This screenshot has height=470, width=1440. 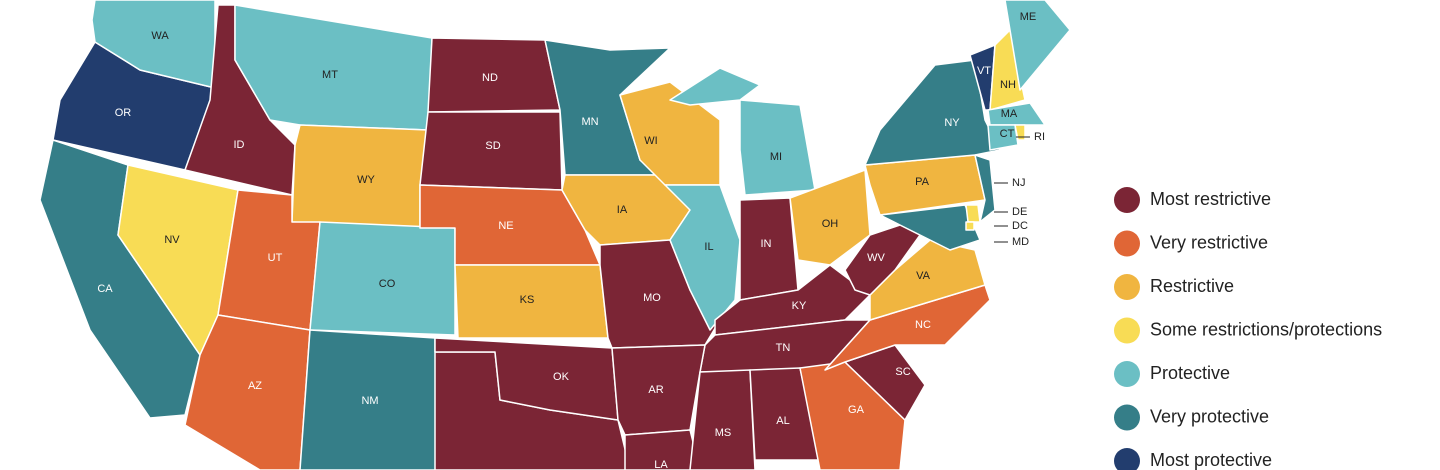 What do you see at coordinates (492, 146) in the screenshot?
I see `state-label: SD` at bounding box center [492, 146].